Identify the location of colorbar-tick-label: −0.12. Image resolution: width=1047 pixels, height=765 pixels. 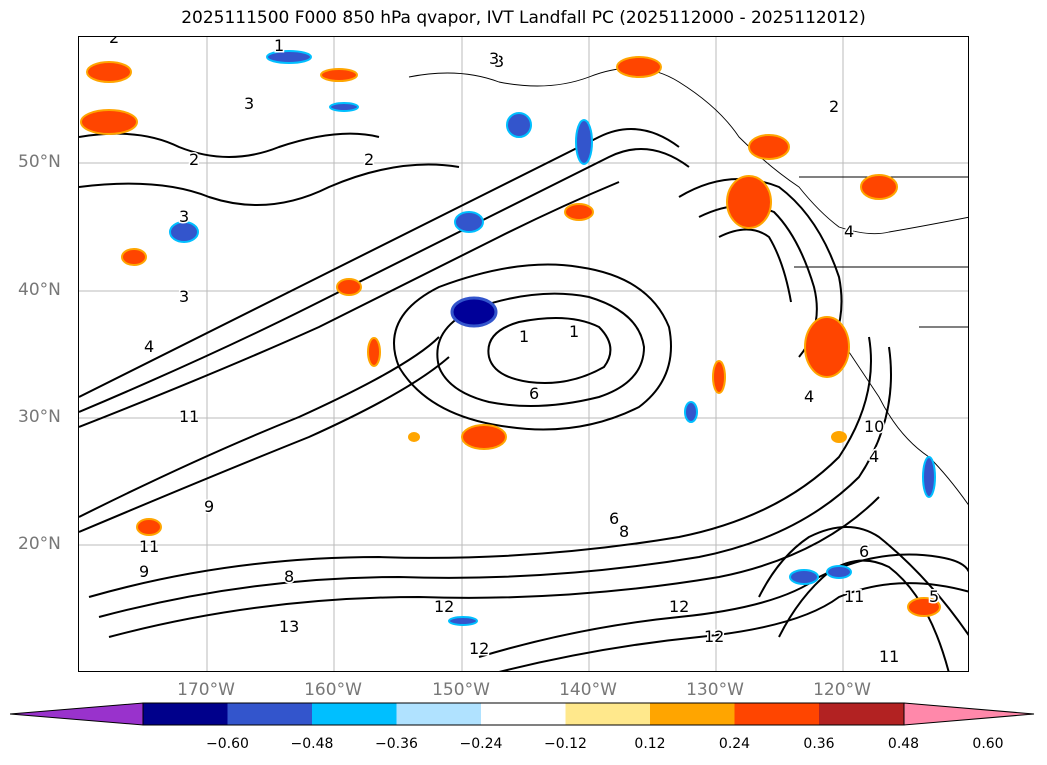
(565, 744).